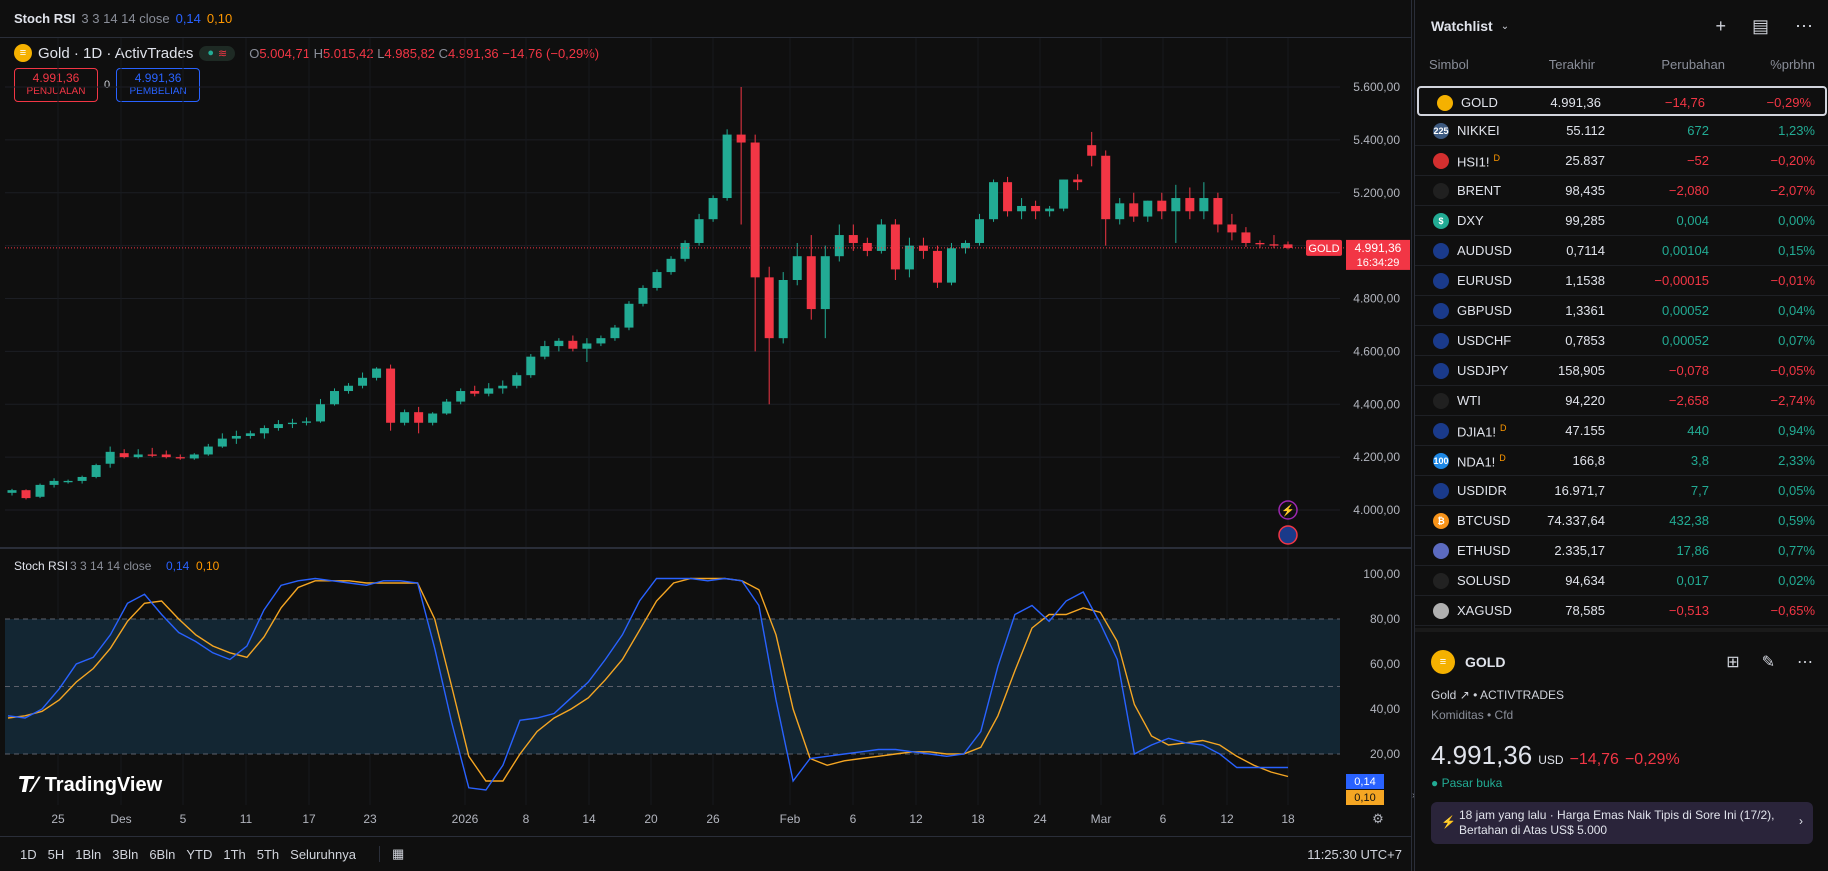 The width and height of the screenshot is (1828, 871). I want to click on time-axis-label: 5, so click(183, 819).